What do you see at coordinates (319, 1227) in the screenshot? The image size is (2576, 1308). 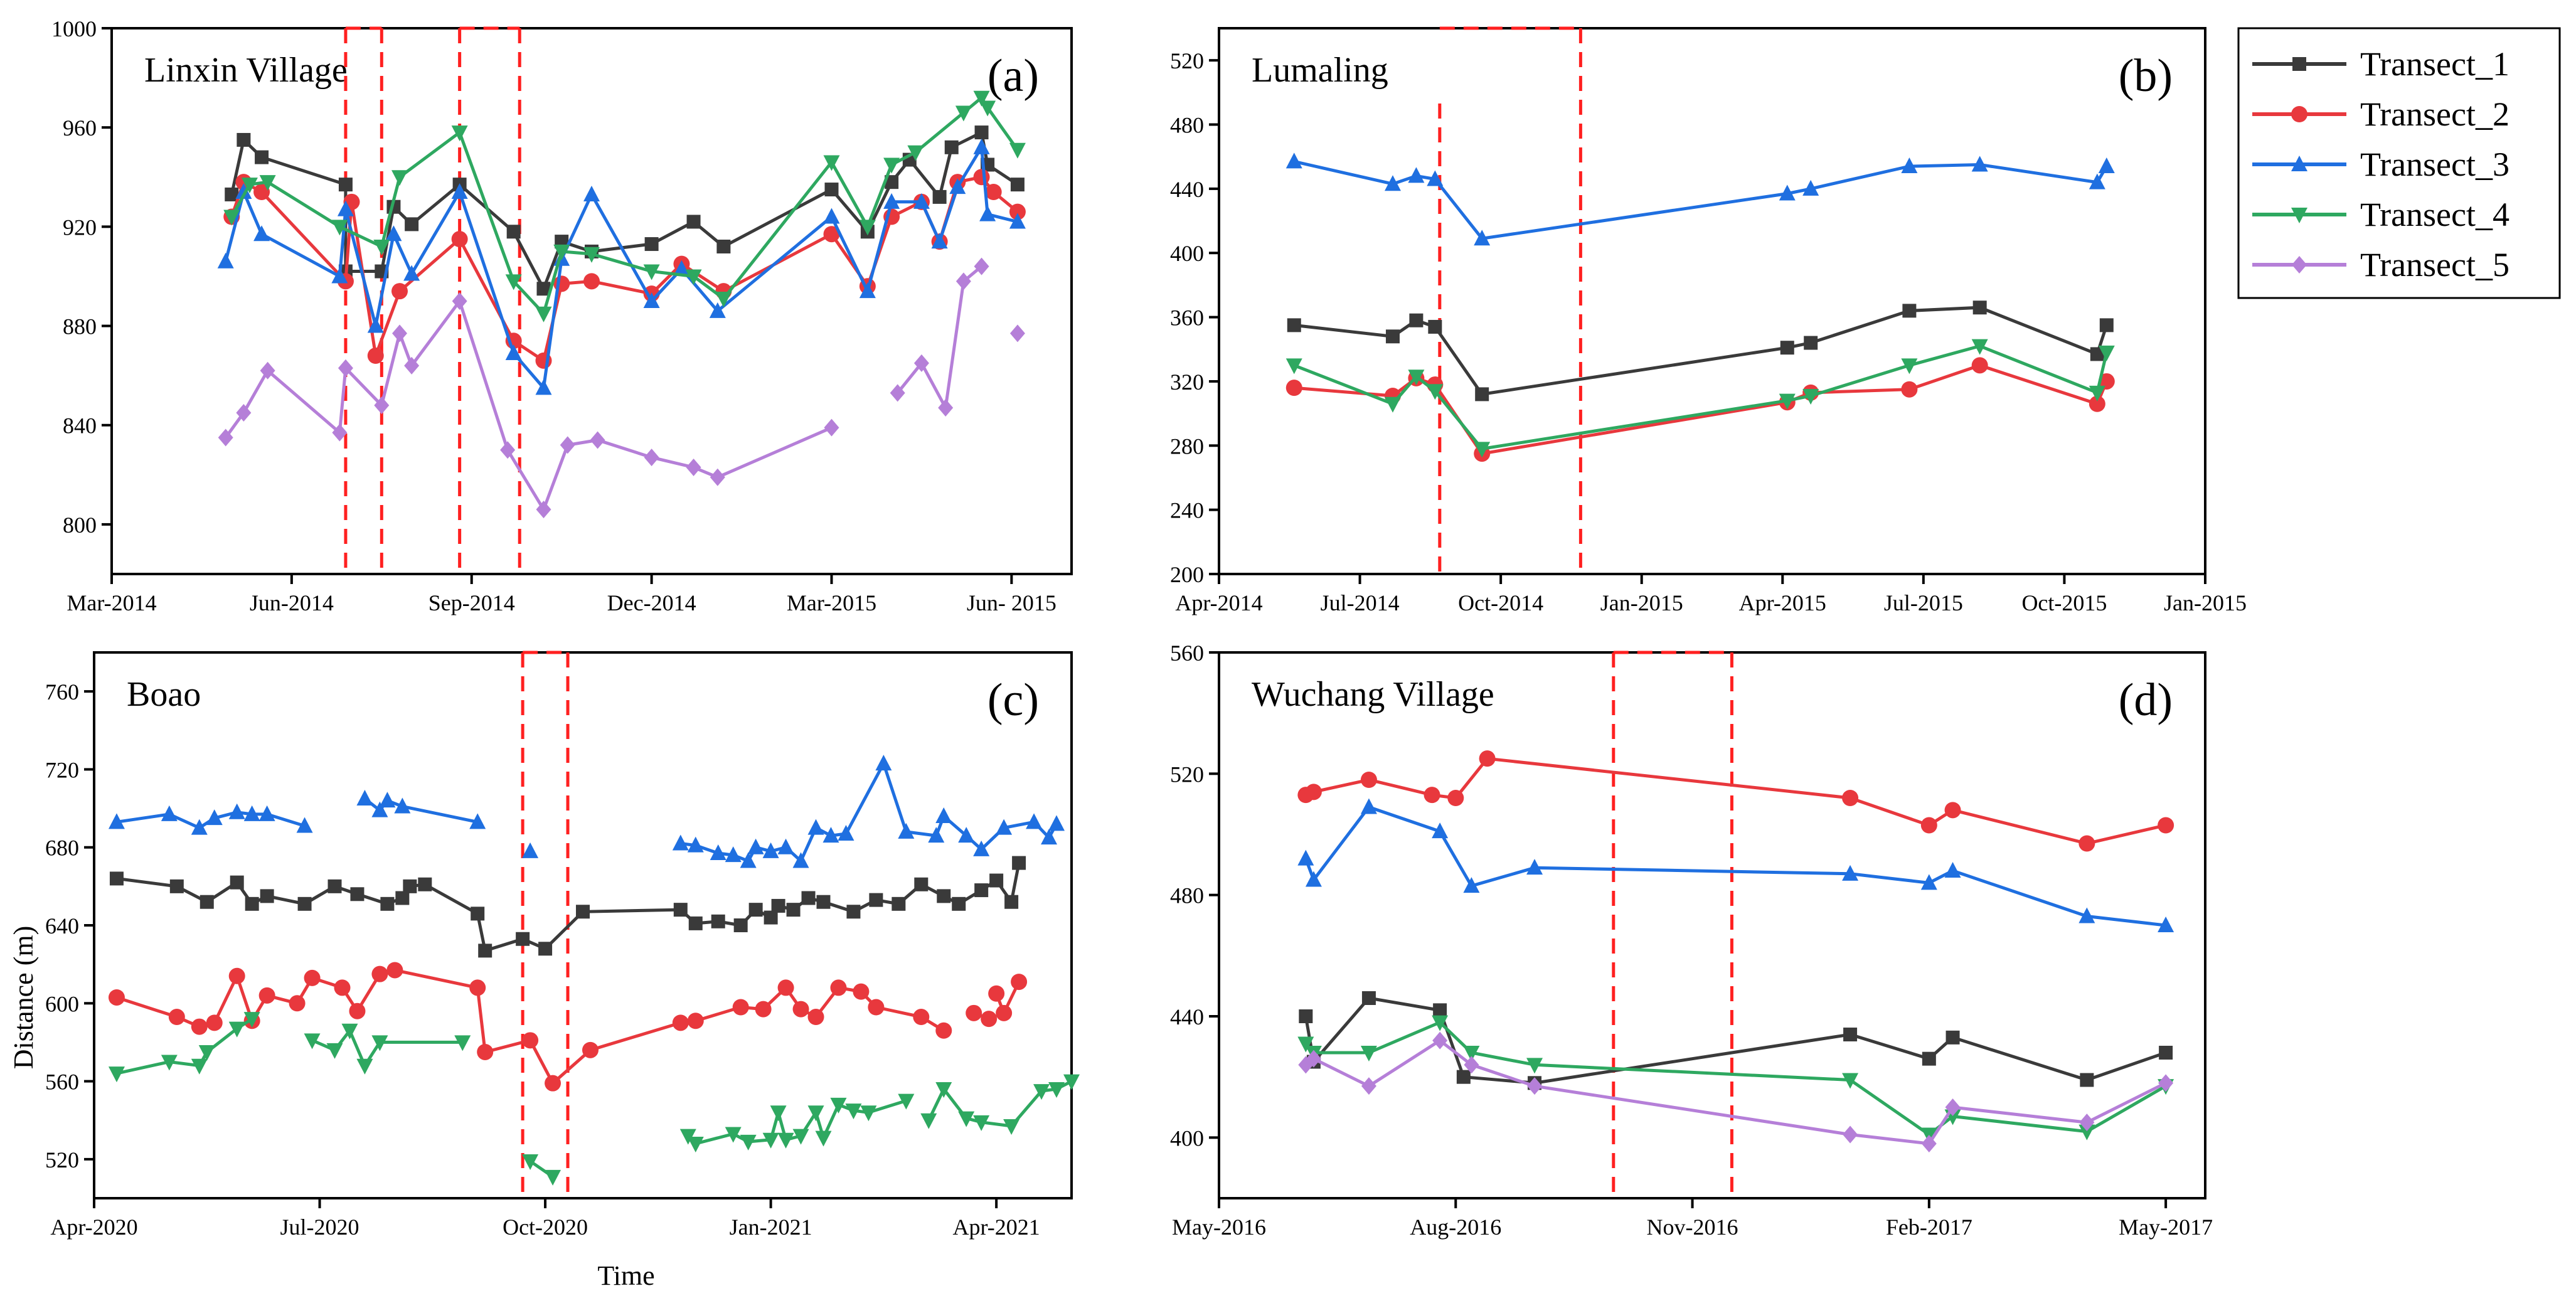 I see `x-tick-label: Jul-2020` at bounding box center [319, 1227].